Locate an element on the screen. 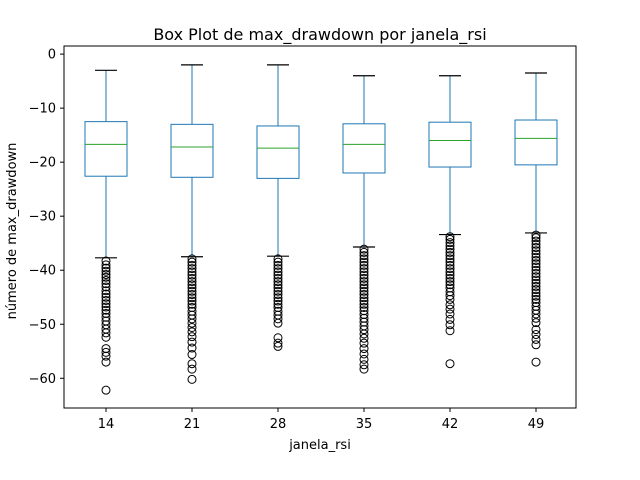  x-tick-label: 35 is located at coordinates (364, 424).